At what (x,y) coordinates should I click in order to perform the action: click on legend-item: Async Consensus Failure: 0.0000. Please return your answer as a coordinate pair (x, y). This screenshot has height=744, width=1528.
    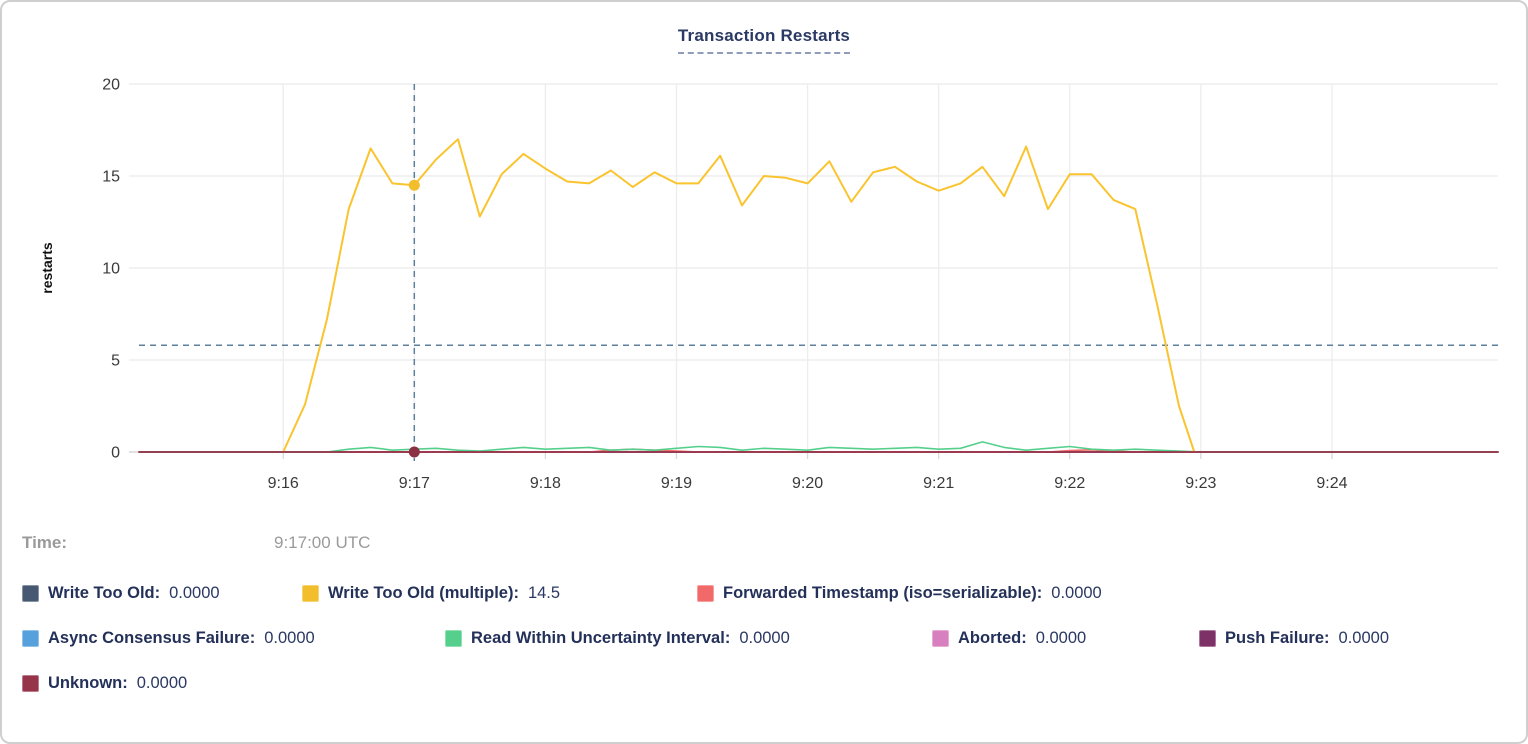
    Looking at the image, I should click on (233, 638).